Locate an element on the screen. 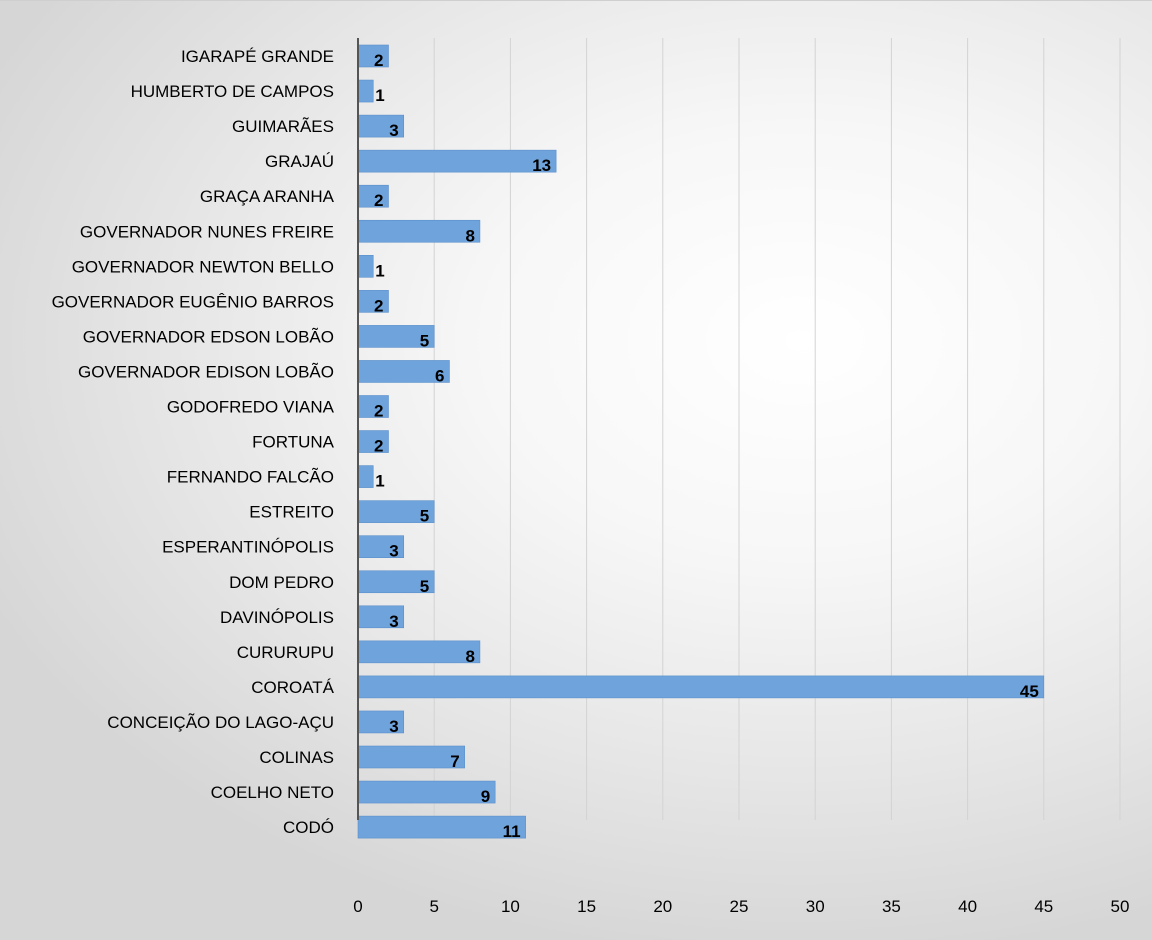 This screenshot has width=1152, height=940. category-label: CONCEIÇÃO DO LAGO-AÇU is located at coordinates (220, 722).